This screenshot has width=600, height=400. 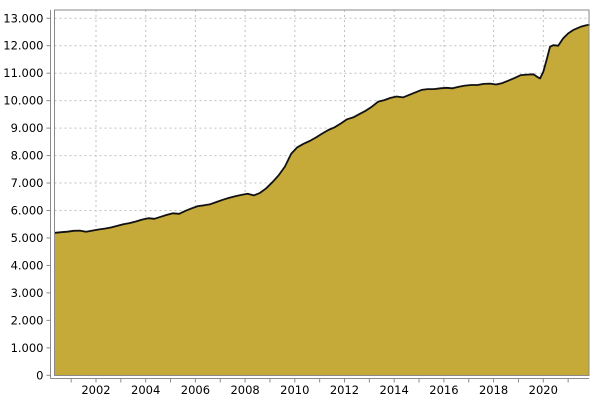 What do you see at coordinates (27, 293) in the screenshot?
I see `y-tick-label: 3.000` at bounding box center [27, 293].